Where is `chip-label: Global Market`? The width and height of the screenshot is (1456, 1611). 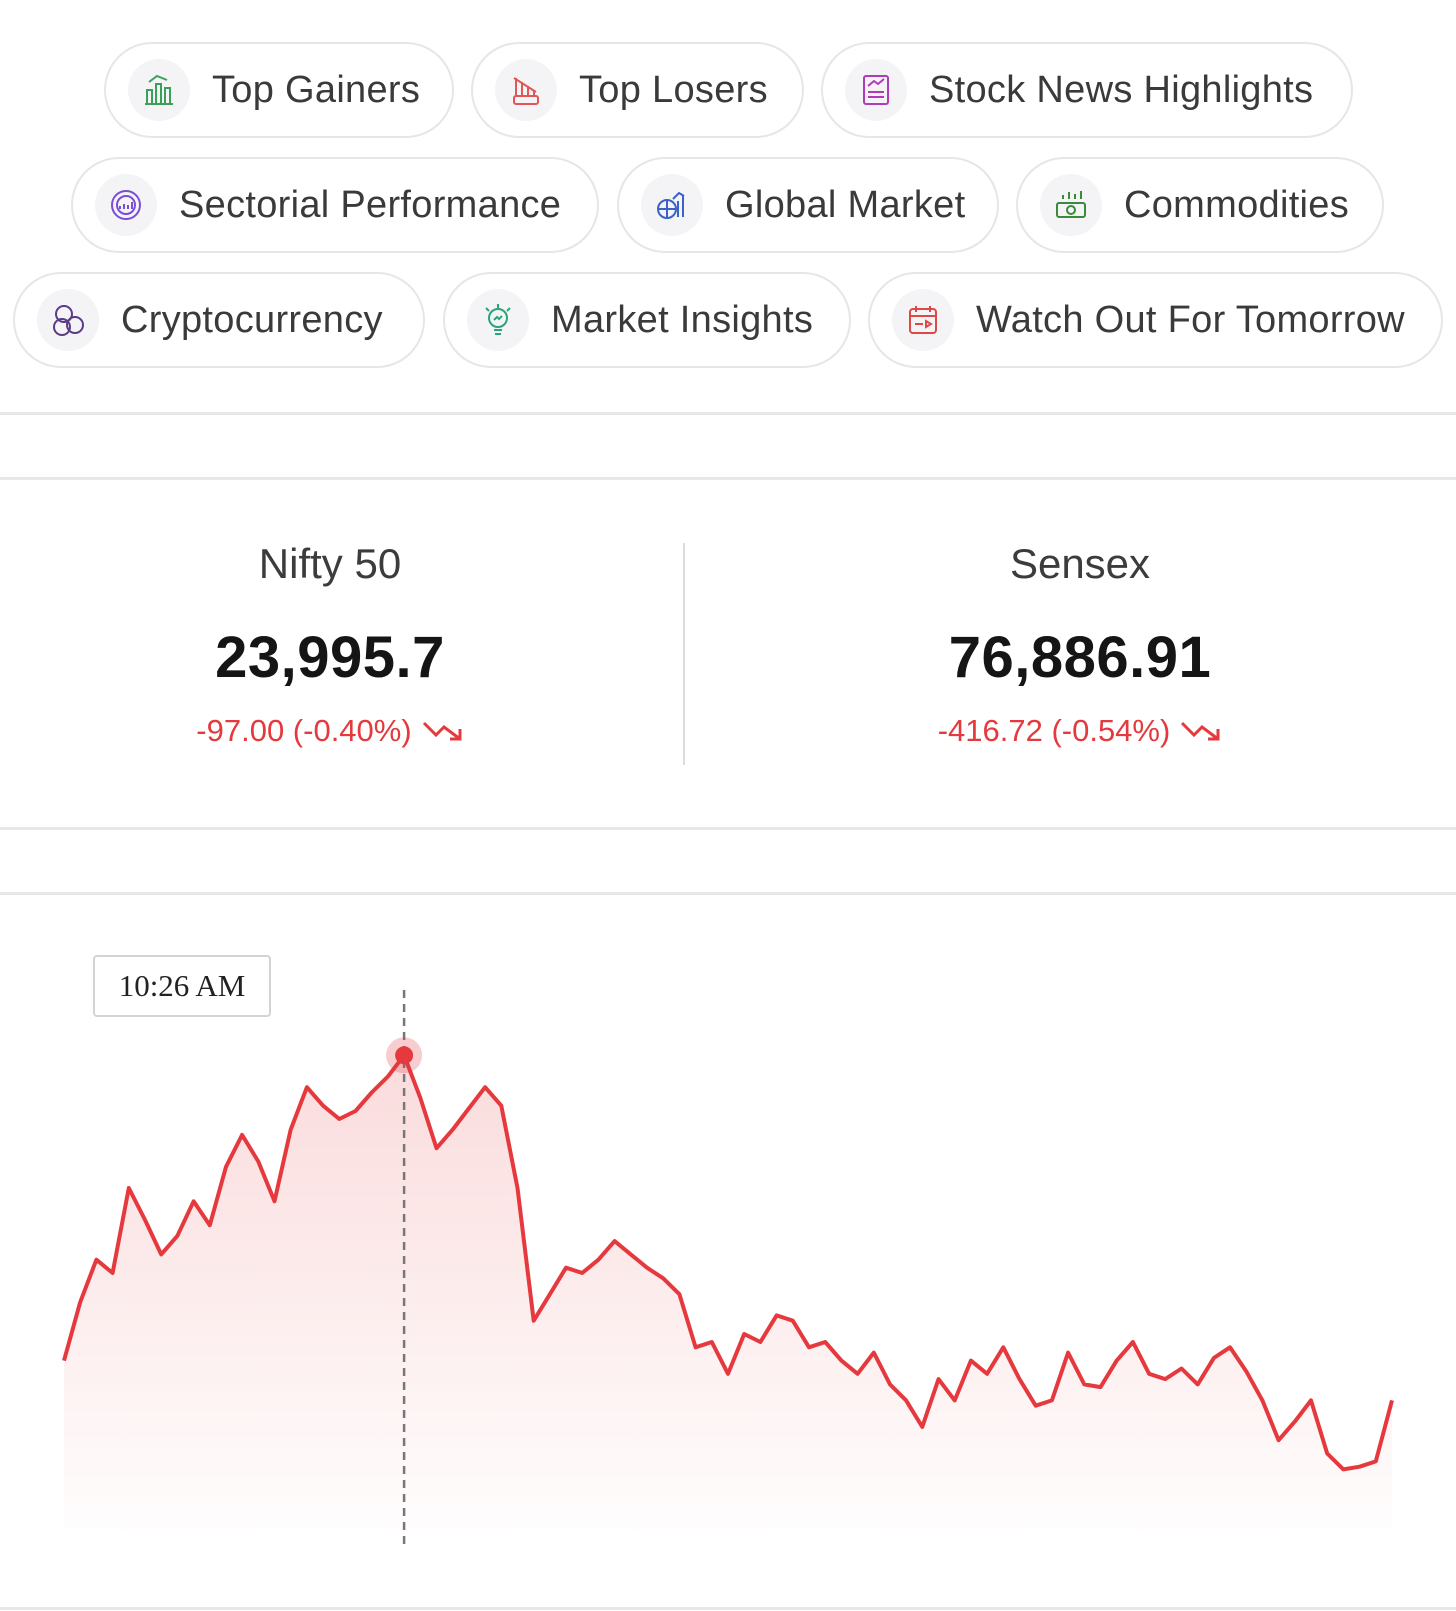
chip-label: Global Market is located at coordinates (845, 204).